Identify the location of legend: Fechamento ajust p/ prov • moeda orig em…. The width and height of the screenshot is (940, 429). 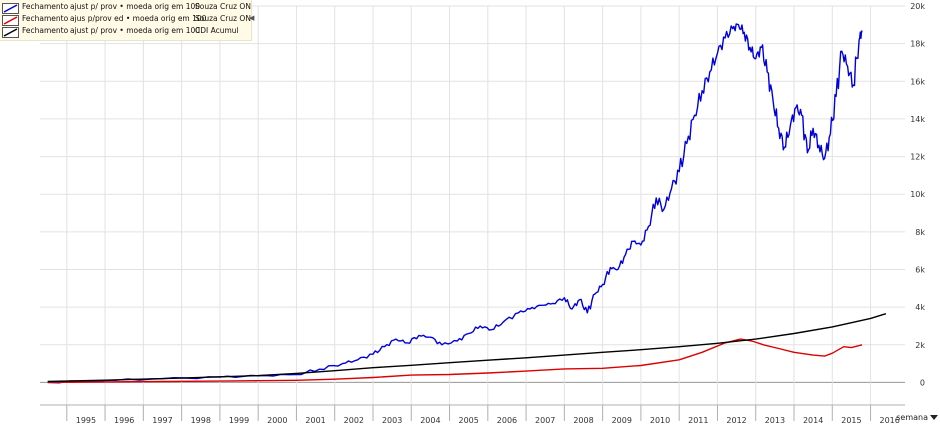
(127, 20).